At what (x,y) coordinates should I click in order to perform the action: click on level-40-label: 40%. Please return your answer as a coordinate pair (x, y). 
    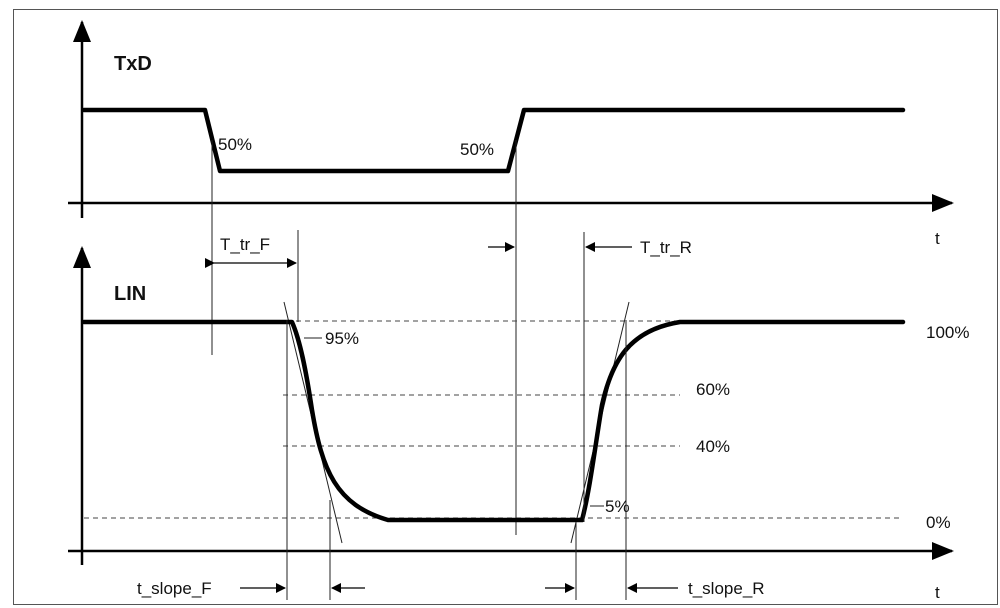
    Looking at the image, I should click on (713, 446).